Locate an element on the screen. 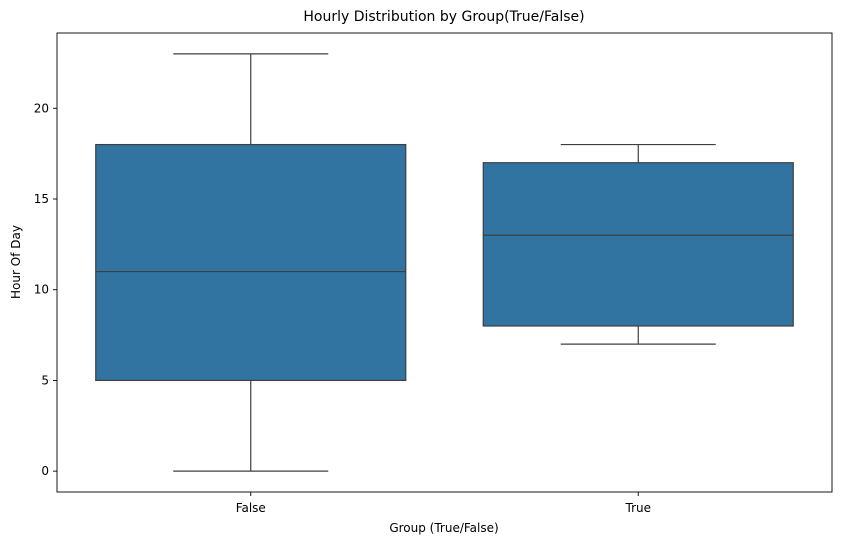 Image resolution: width=842 pixels, height=545 pixels. y-axis-label: Hour Of Day is located at coordinates (16, 262).